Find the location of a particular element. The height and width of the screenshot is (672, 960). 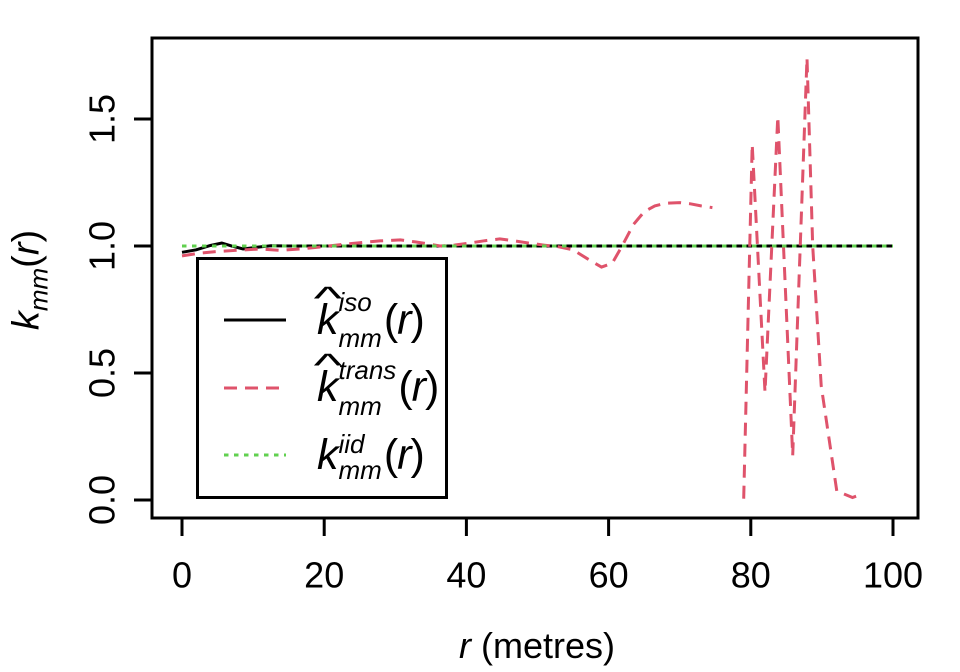

x-tick-label: 40 is located at coordinates (466, 575).